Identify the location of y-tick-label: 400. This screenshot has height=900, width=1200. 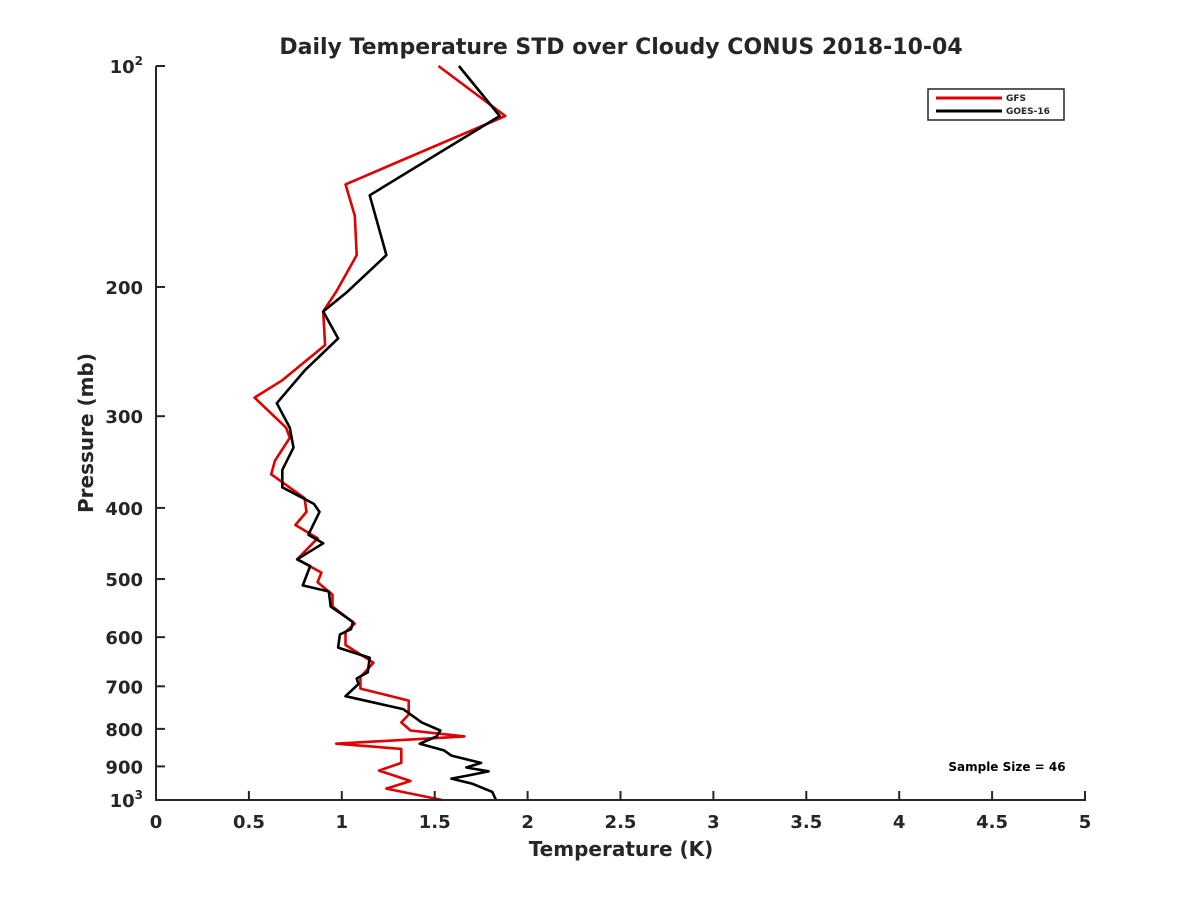
(124, 509).